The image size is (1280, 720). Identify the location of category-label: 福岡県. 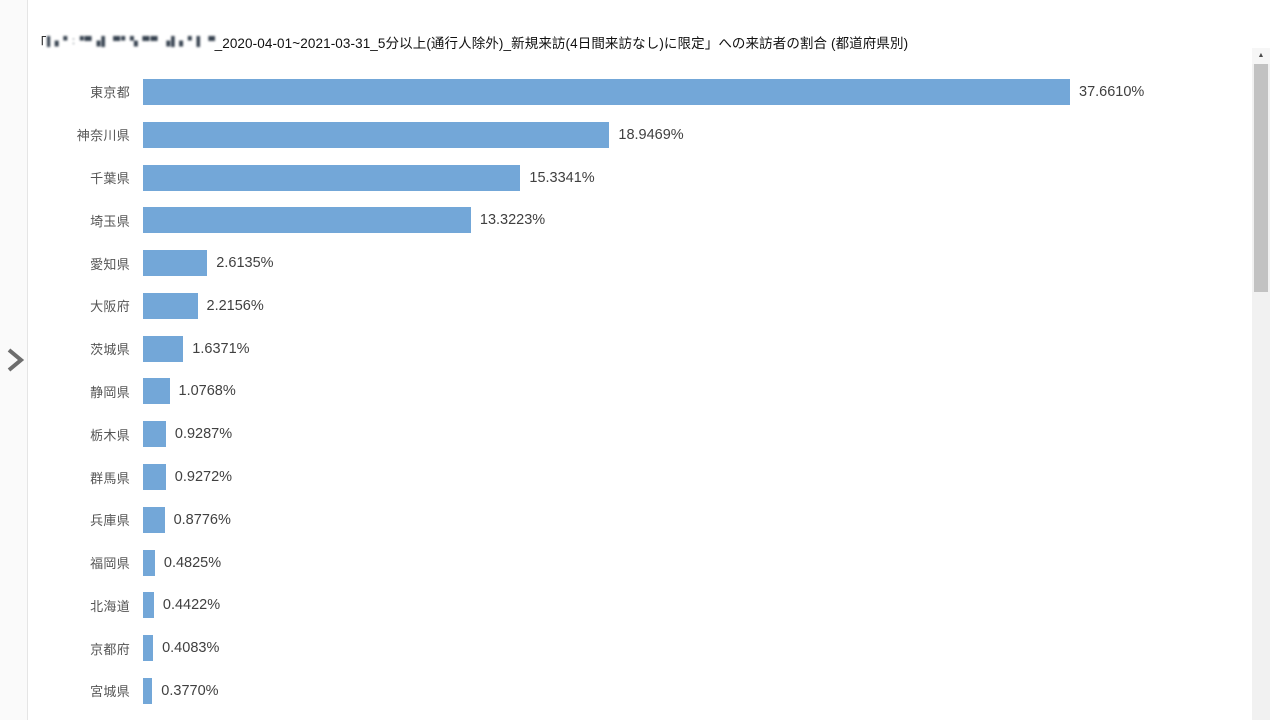
(110, 564).